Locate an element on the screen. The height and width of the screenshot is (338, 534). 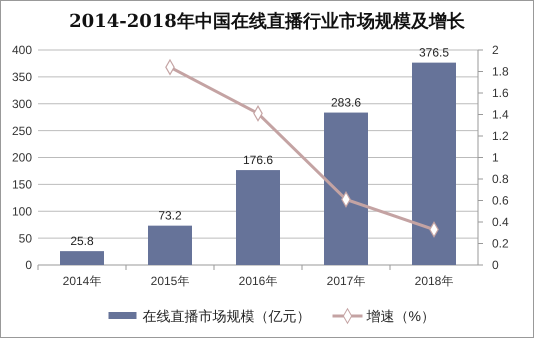
y2-tick-label: 0.2 is located at coordinates (501, 243).